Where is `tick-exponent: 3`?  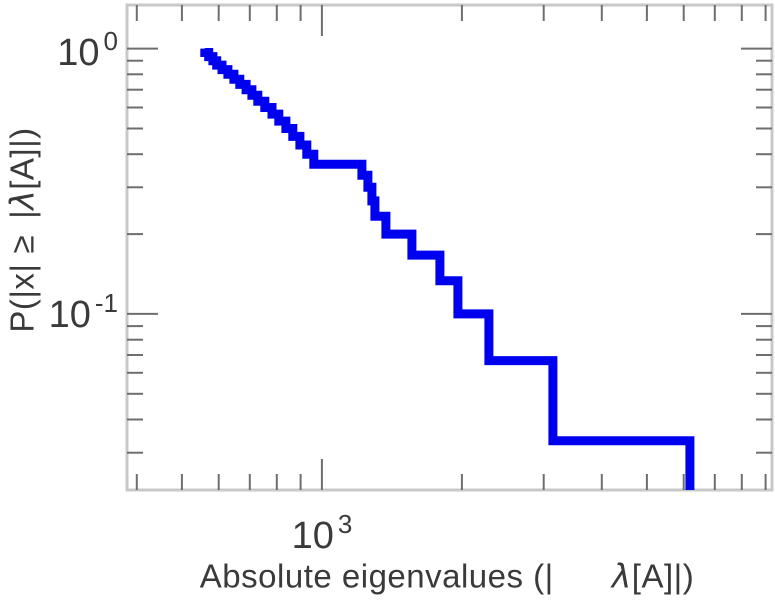 tick-exponent: 3 is located at coordinates (345, 524).